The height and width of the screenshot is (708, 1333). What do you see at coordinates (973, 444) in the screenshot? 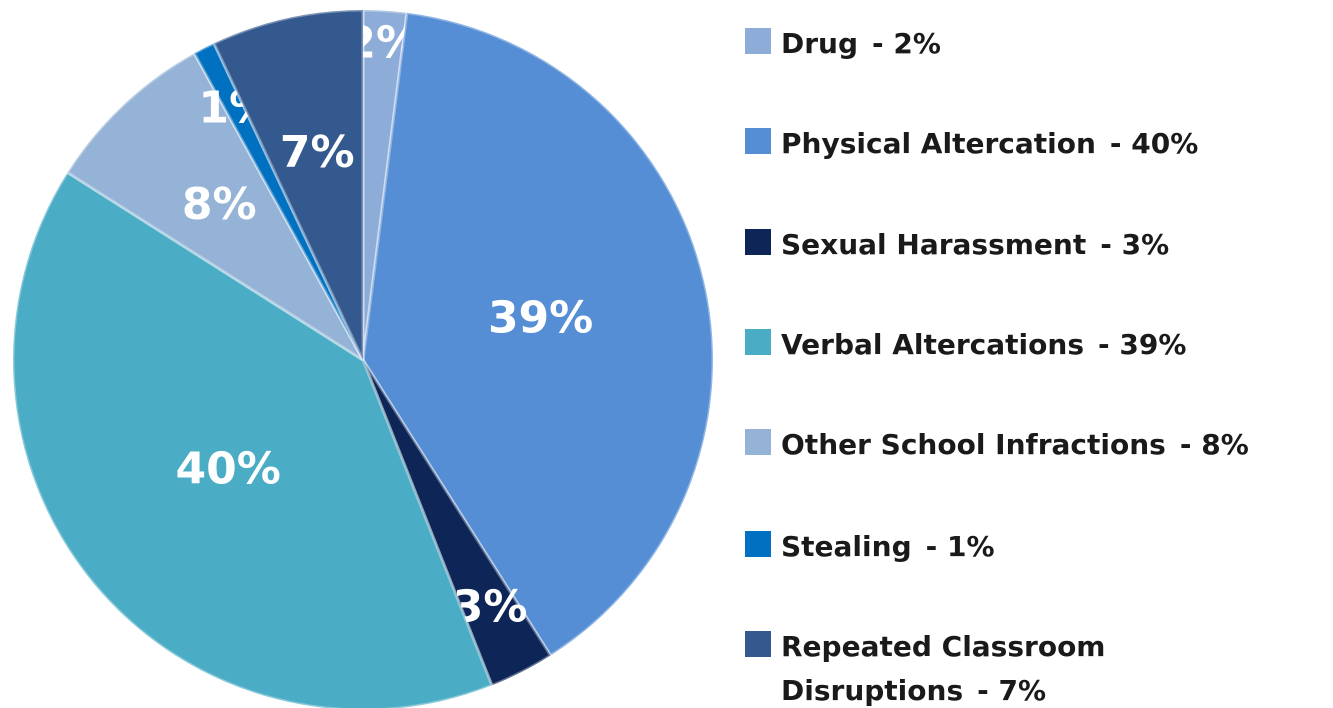
I see `legend-label: Other School Infractions` at bounding box center [973, 444].